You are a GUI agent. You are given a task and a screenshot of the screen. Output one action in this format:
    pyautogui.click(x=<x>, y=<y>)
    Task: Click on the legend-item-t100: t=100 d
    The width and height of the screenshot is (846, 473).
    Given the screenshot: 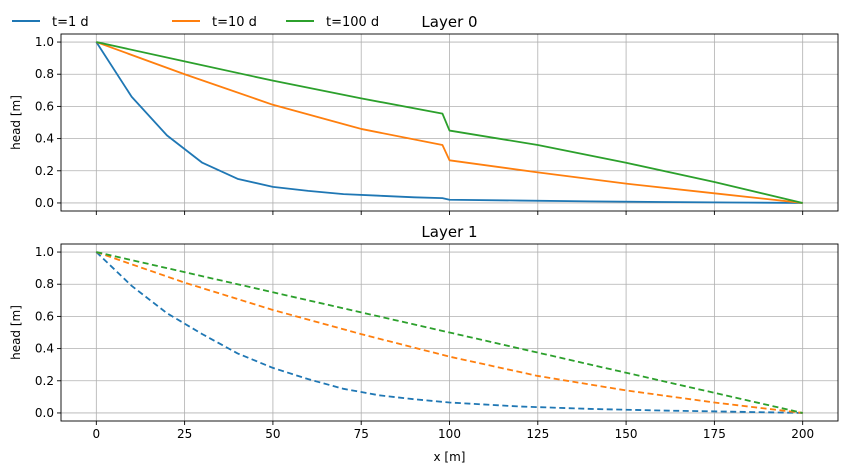 What is the action you would take?
    pyautogui.click(x=332, y=22)
    